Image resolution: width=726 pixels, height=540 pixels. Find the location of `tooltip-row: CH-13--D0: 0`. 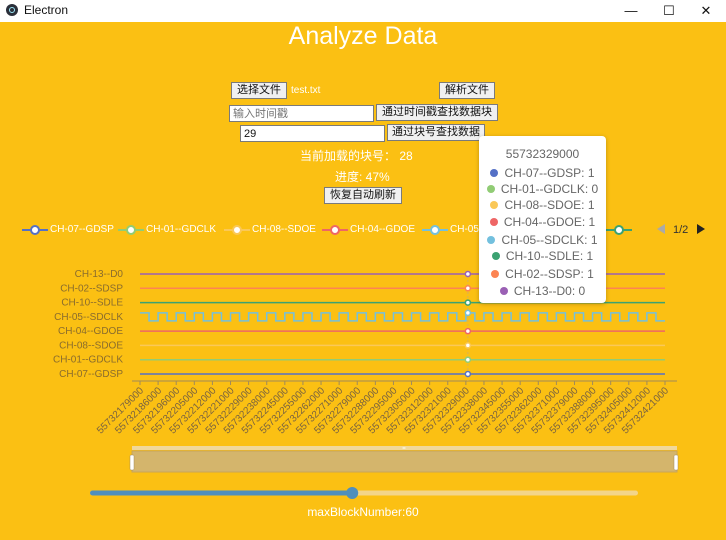

tooltip-row: CH-13--D0: 0 is located at coordinates (542, 291).